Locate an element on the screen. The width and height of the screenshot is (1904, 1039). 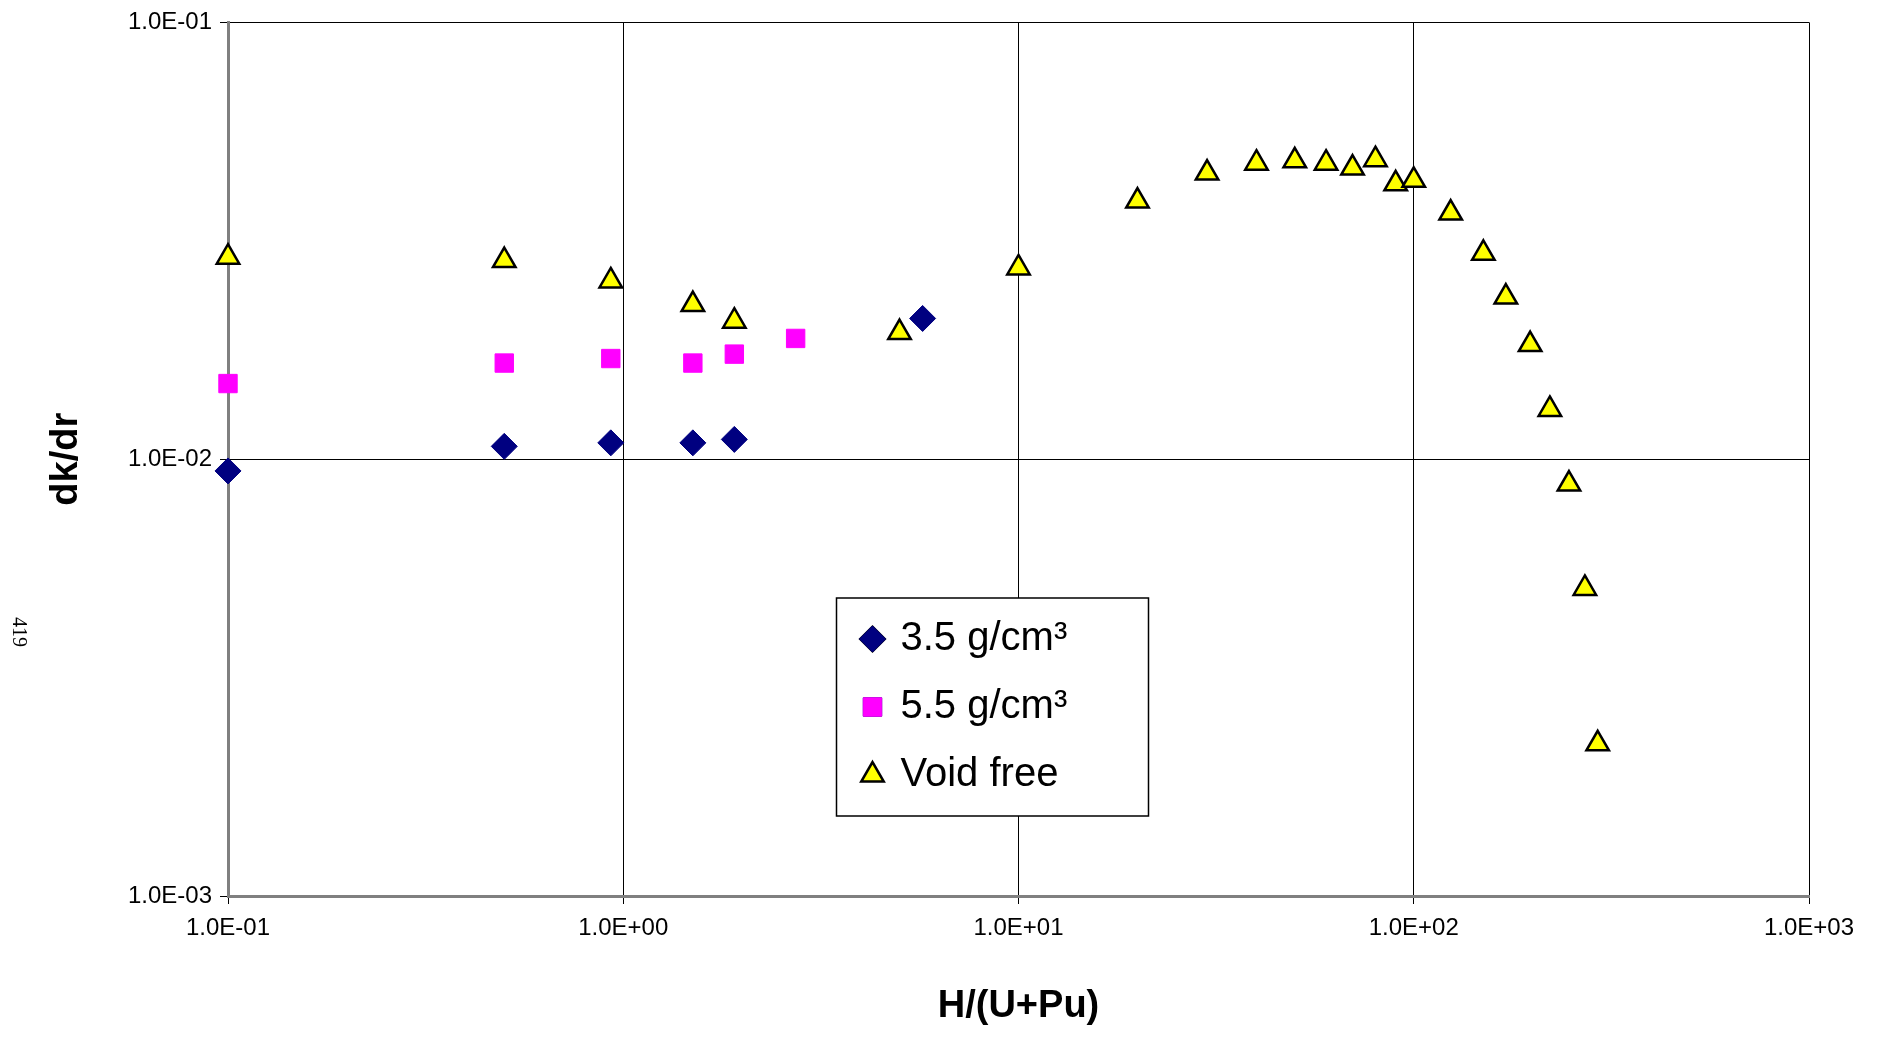
x-tick-label: 1.0E-01 is located at coordinates (228, 927).